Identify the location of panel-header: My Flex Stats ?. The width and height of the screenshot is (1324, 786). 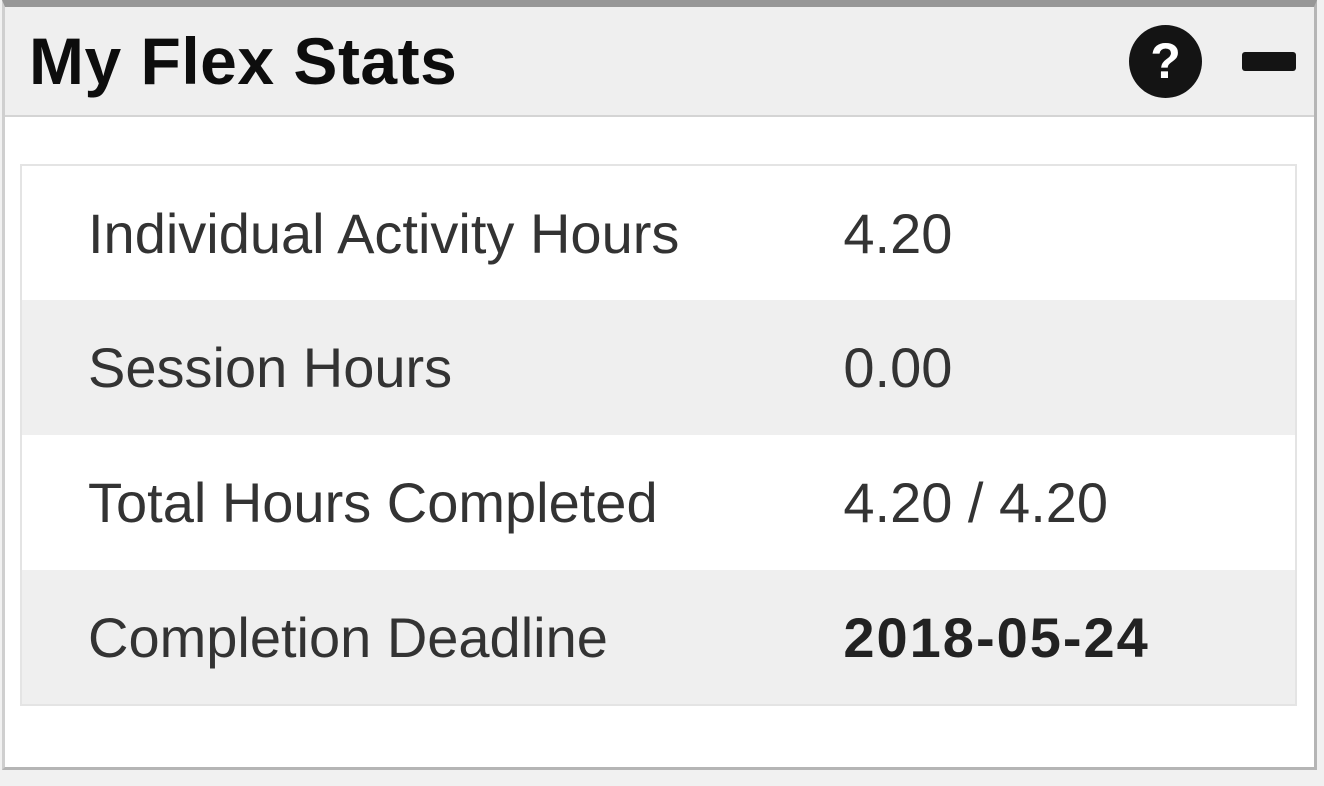
(659, 62).